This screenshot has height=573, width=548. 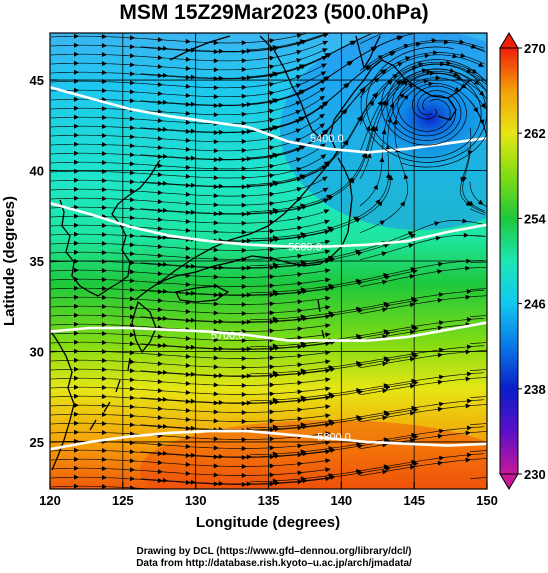 What do you see at coordinates (196, 500) in the screenshot?
I see `x-tick-label: 130` at bounding box center [196, 500].